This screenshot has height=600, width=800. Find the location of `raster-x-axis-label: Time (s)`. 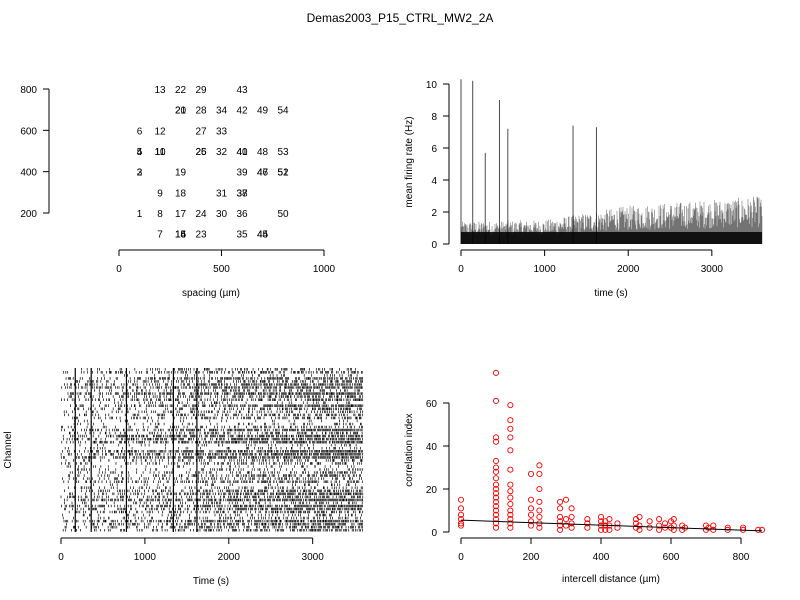

raster-x-axis-label: Time (s) is located at coordinates (211, 581).